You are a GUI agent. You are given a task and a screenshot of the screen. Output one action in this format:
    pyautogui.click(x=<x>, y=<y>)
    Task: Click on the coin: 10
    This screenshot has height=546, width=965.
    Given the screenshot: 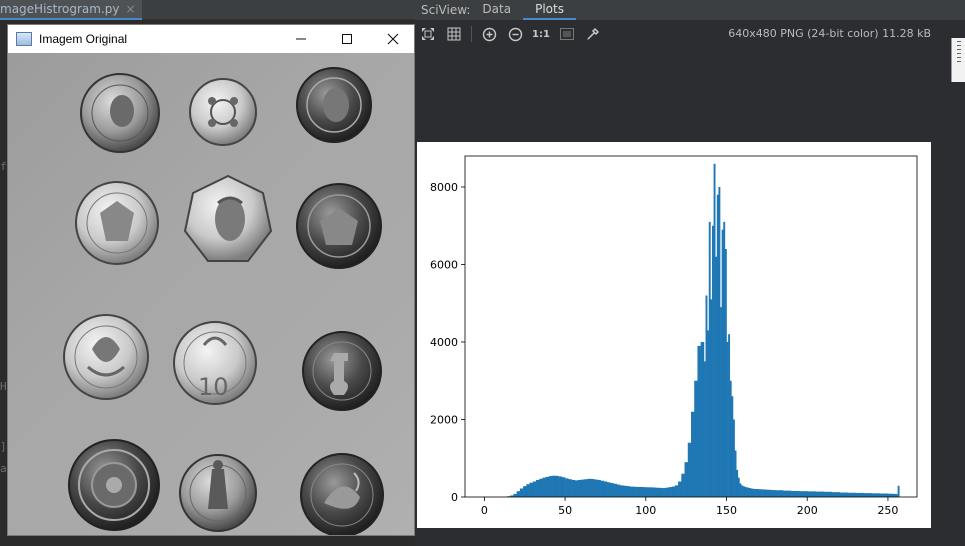 What is the action you would take?
    pyautogui.click(x=215, y=363)
    